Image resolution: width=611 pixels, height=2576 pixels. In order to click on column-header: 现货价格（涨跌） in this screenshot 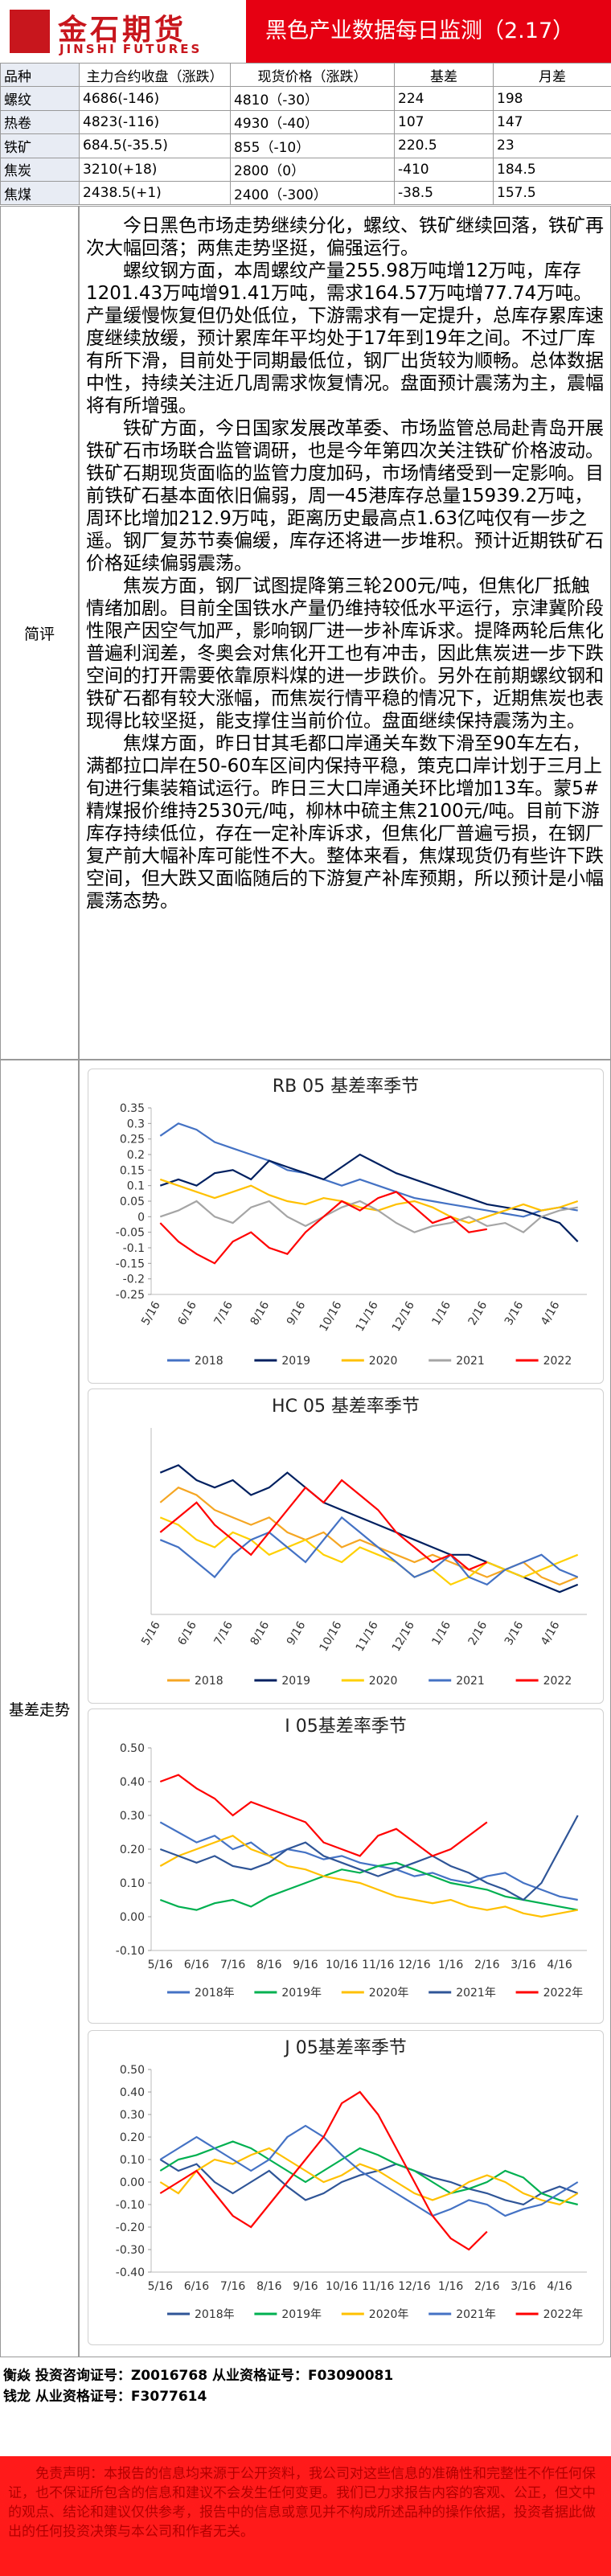, I will do `click(312, 75)`.